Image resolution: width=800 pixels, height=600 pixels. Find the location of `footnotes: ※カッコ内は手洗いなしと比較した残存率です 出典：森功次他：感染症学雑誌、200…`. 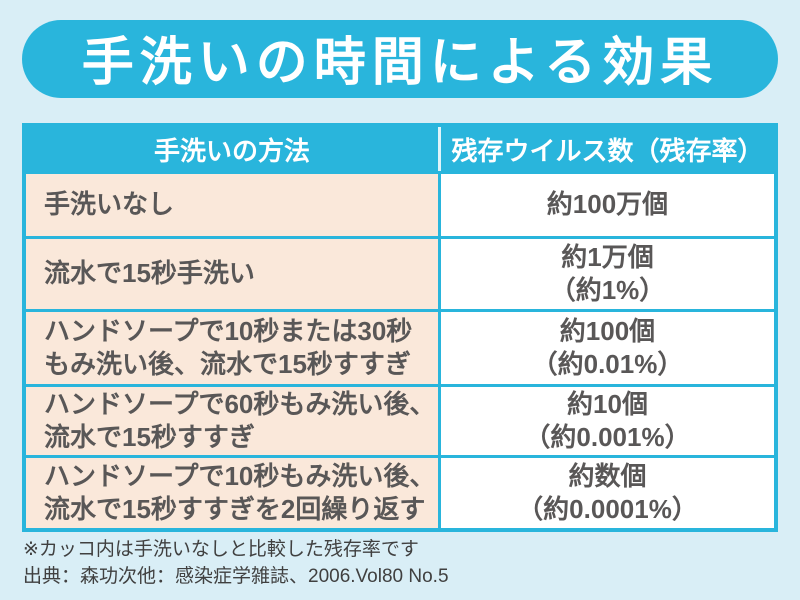

footnotes: ※カッコ内は手洗いなしと比較した残存率です 出典：森功次他：感染症学雑誌、200… is located at coordinates (236, 563).